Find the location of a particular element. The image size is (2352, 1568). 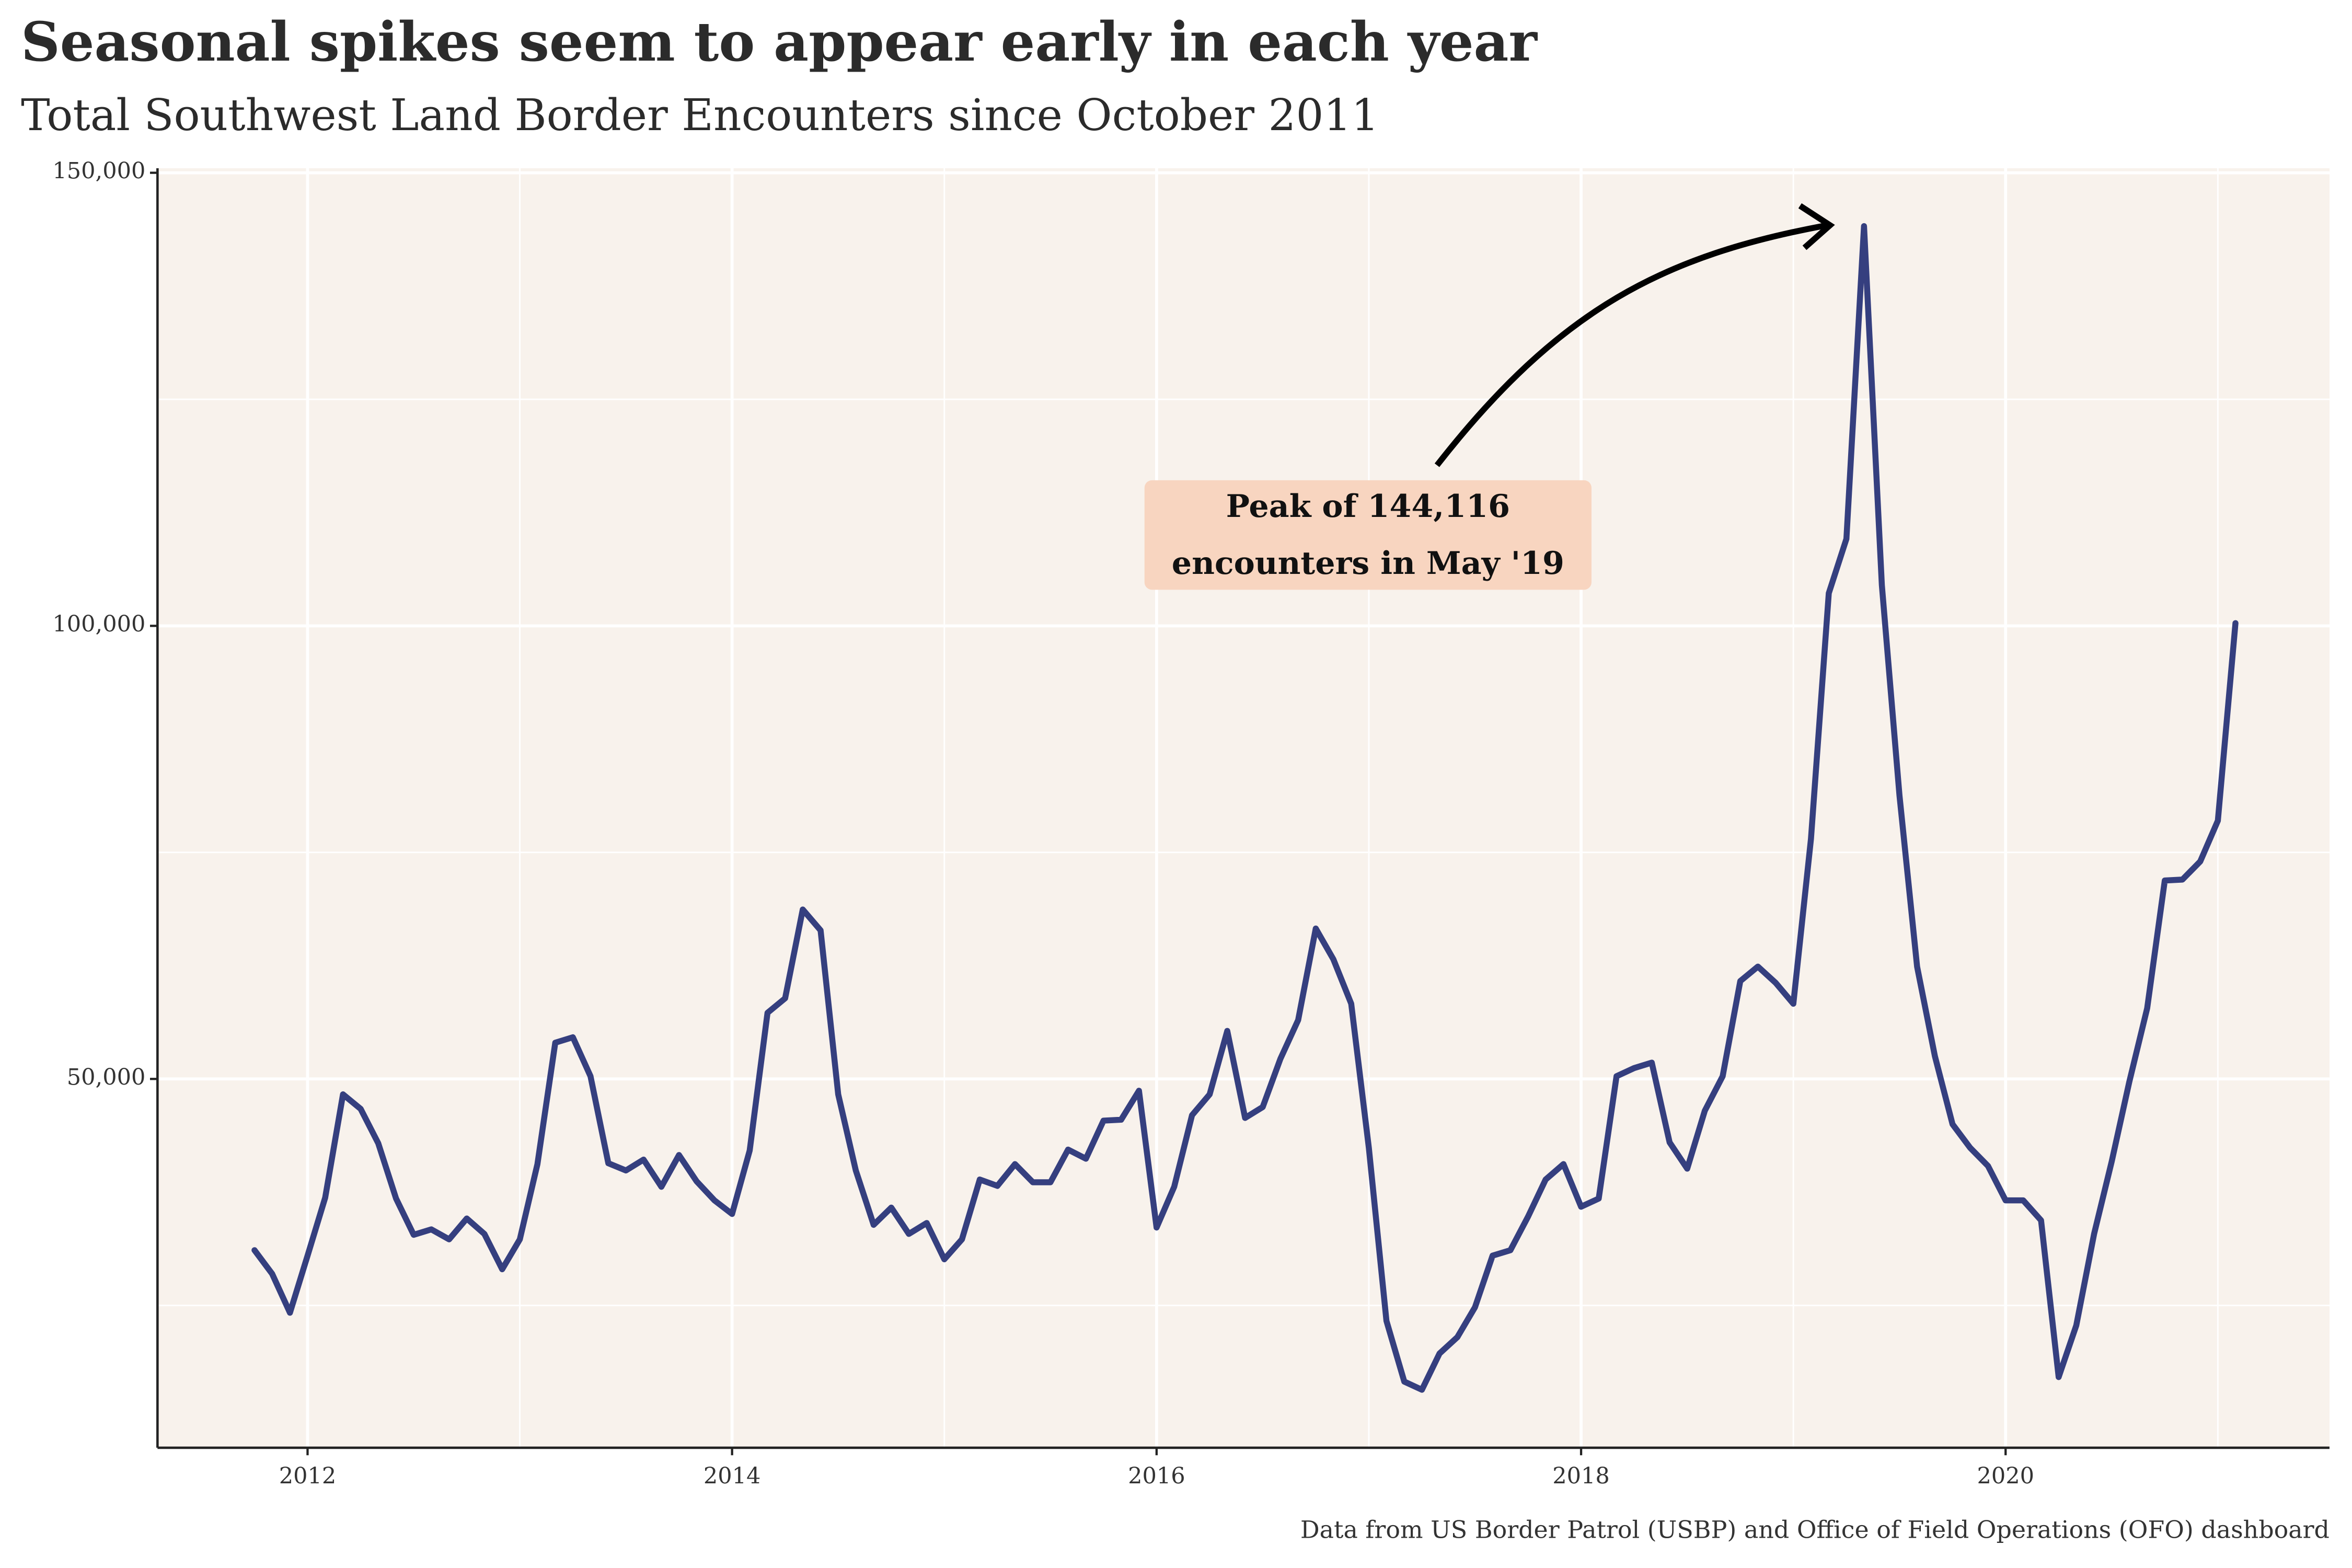

y-tick-label: 100,000 is located at coordinates (98, 624).